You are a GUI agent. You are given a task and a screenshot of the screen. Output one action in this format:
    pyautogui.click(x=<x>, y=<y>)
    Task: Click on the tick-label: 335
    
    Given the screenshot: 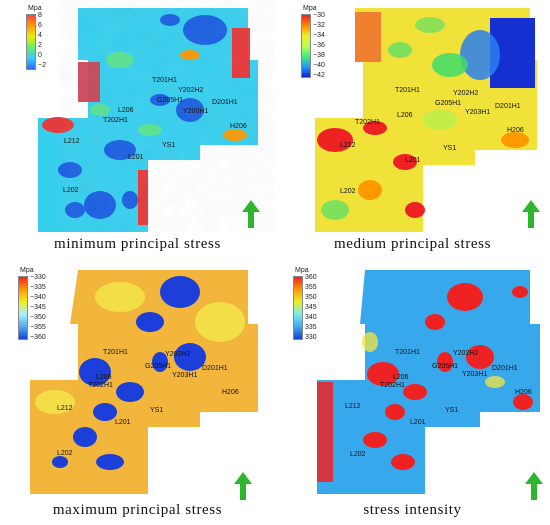 What is the action you would take?
    pyautogui.click(x=311, y=327)
    